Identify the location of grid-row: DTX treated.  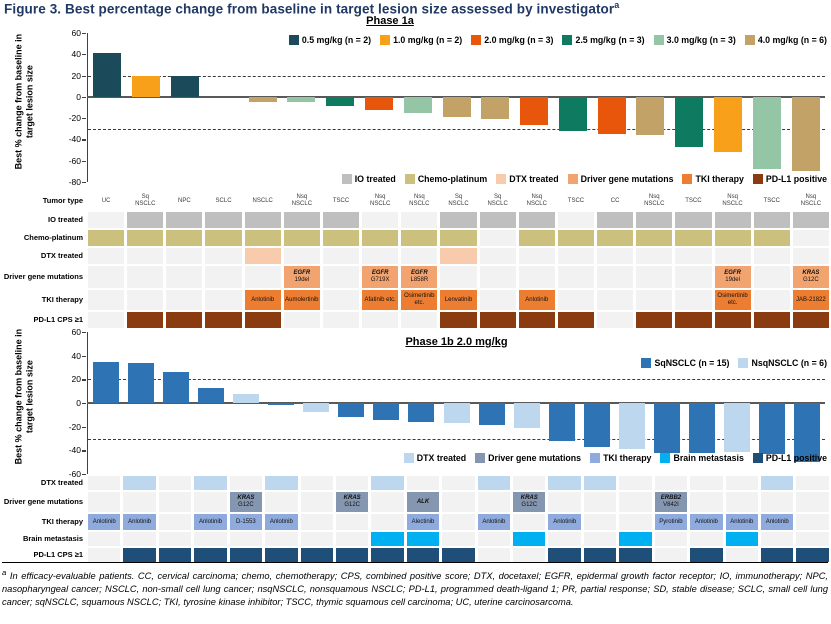
(414, 483).